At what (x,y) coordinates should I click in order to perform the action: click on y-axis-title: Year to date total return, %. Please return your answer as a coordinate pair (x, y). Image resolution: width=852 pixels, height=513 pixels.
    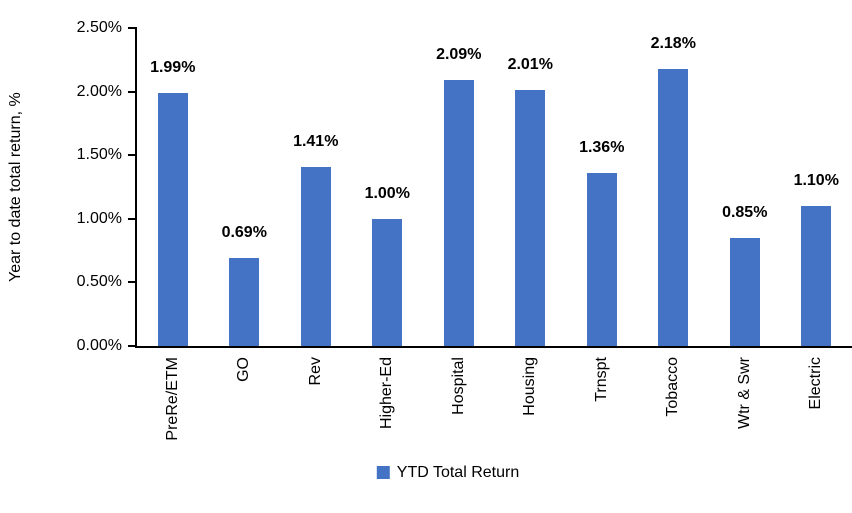
    Looking at the image, I should click on (15, 187).